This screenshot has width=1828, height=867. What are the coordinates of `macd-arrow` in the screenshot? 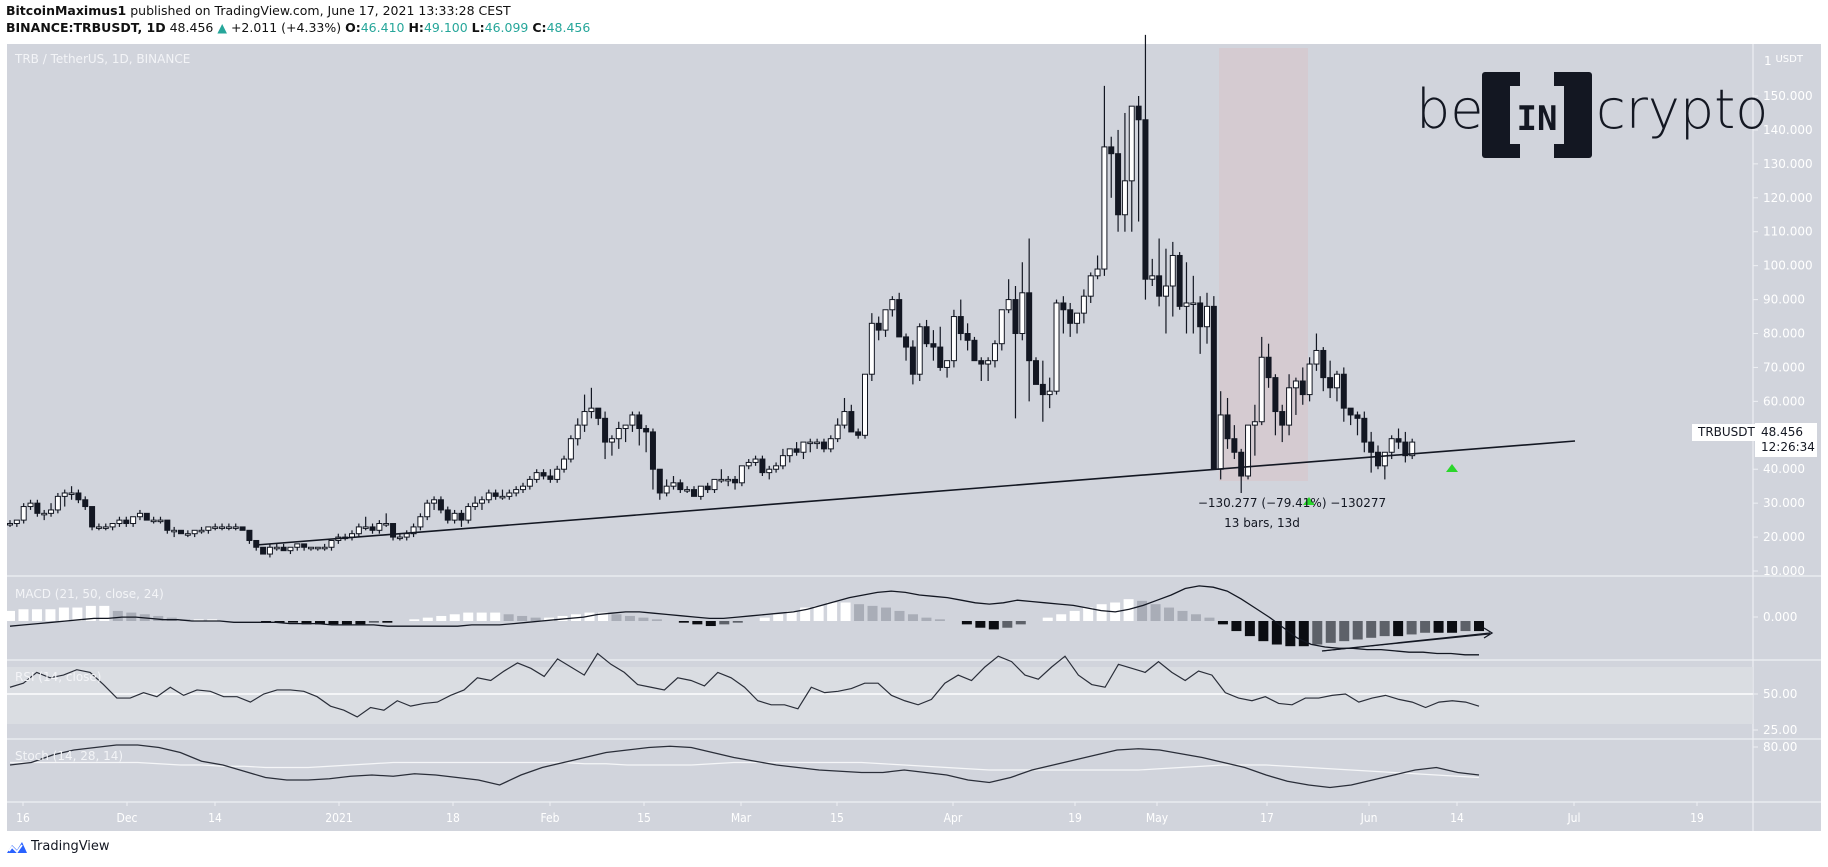 It's located at (1406, 642).